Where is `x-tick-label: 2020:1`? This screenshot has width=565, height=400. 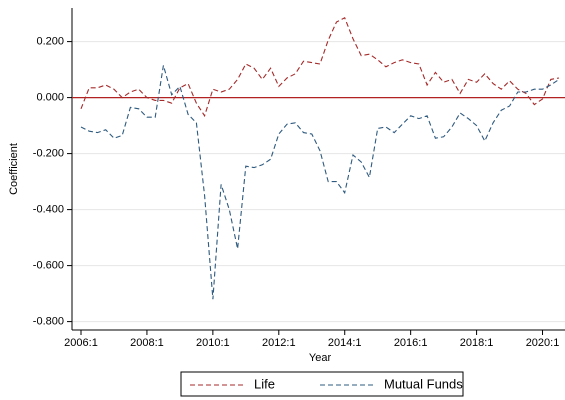
x-tick-label: 2020:1 is located at coordinates (543, 343).